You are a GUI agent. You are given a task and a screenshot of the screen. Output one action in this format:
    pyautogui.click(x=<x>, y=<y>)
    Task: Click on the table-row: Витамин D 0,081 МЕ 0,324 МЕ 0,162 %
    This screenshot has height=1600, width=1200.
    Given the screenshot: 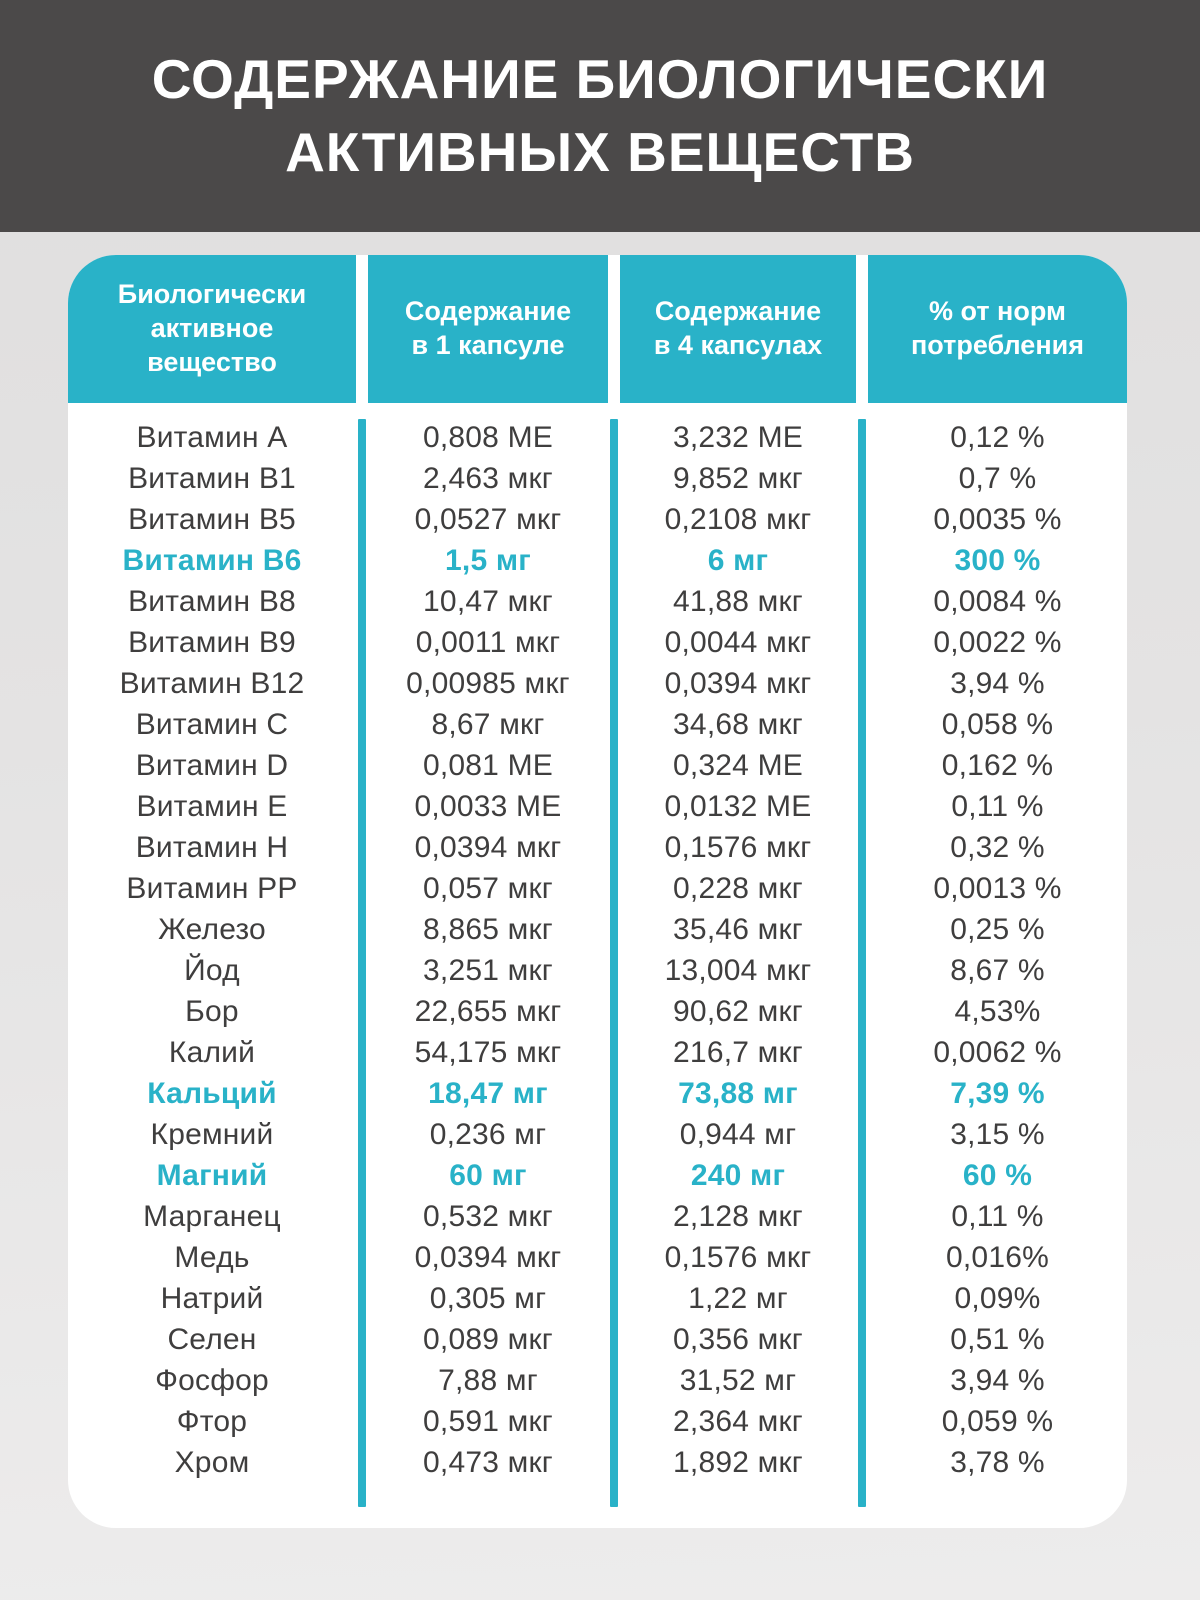 What is the action you would take?
    pyautogui.click(x=597, y=765)
    